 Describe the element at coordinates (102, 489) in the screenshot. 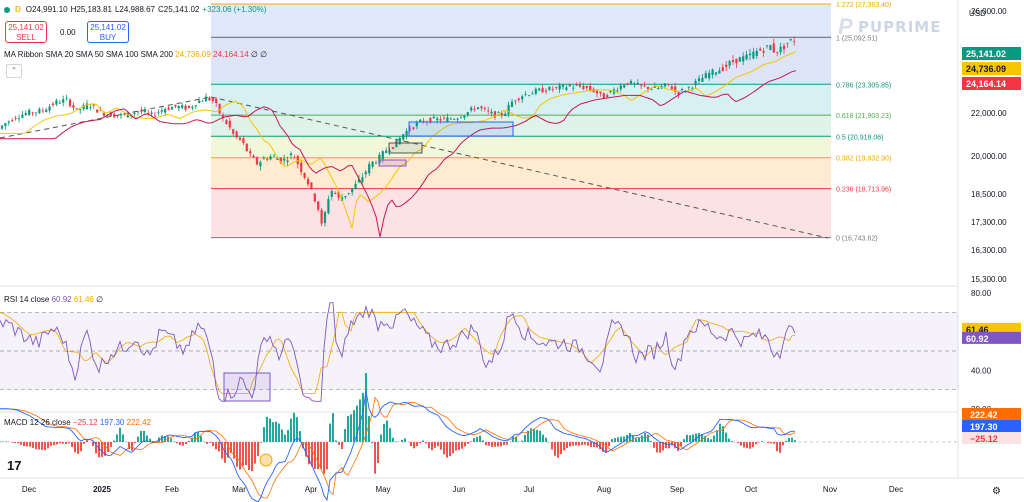

I see `time-axis-tick: 2025` at that location.